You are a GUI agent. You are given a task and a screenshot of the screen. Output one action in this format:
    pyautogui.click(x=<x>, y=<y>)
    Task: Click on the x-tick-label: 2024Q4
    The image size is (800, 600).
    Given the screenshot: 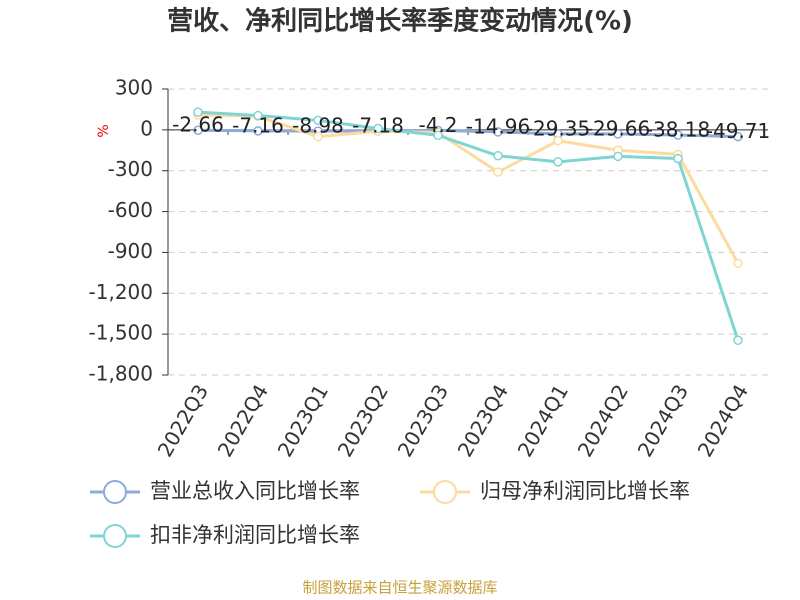 What is the action you would take?
    pyautogui.click(x=723, y=420)
    